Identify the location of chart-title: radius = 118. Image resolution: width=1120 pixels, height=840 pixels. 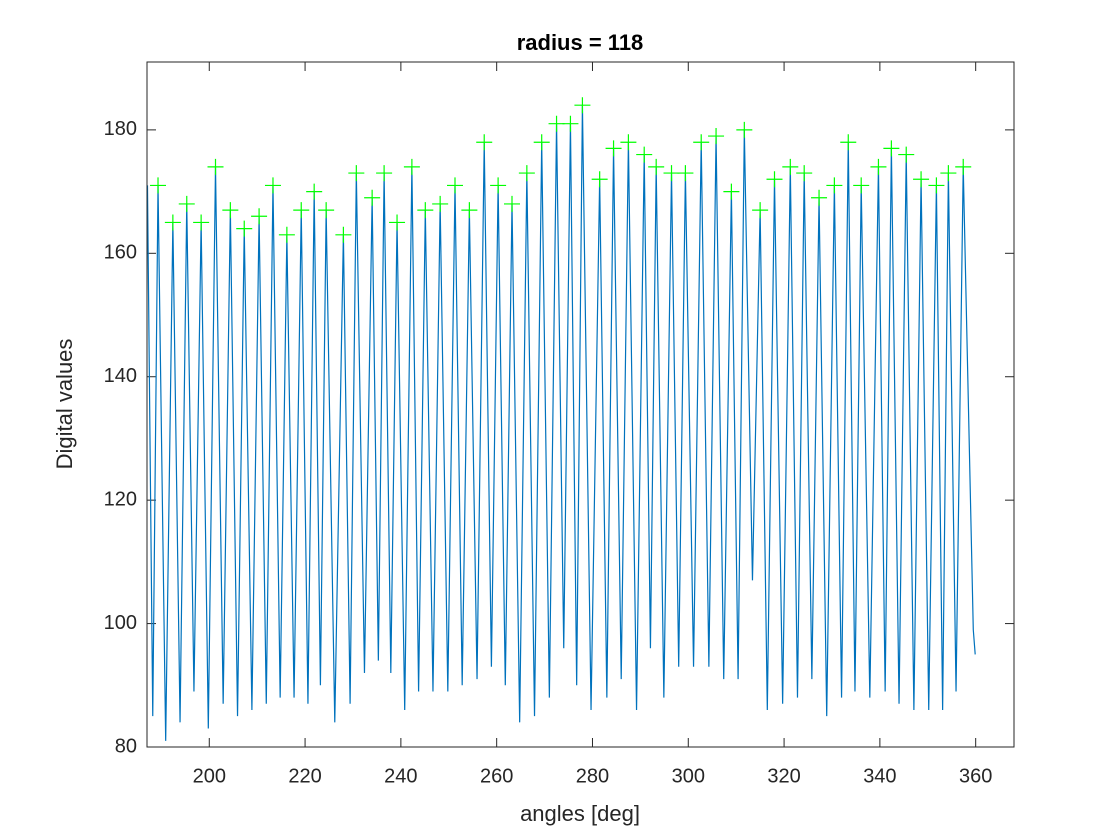
(580, 42).